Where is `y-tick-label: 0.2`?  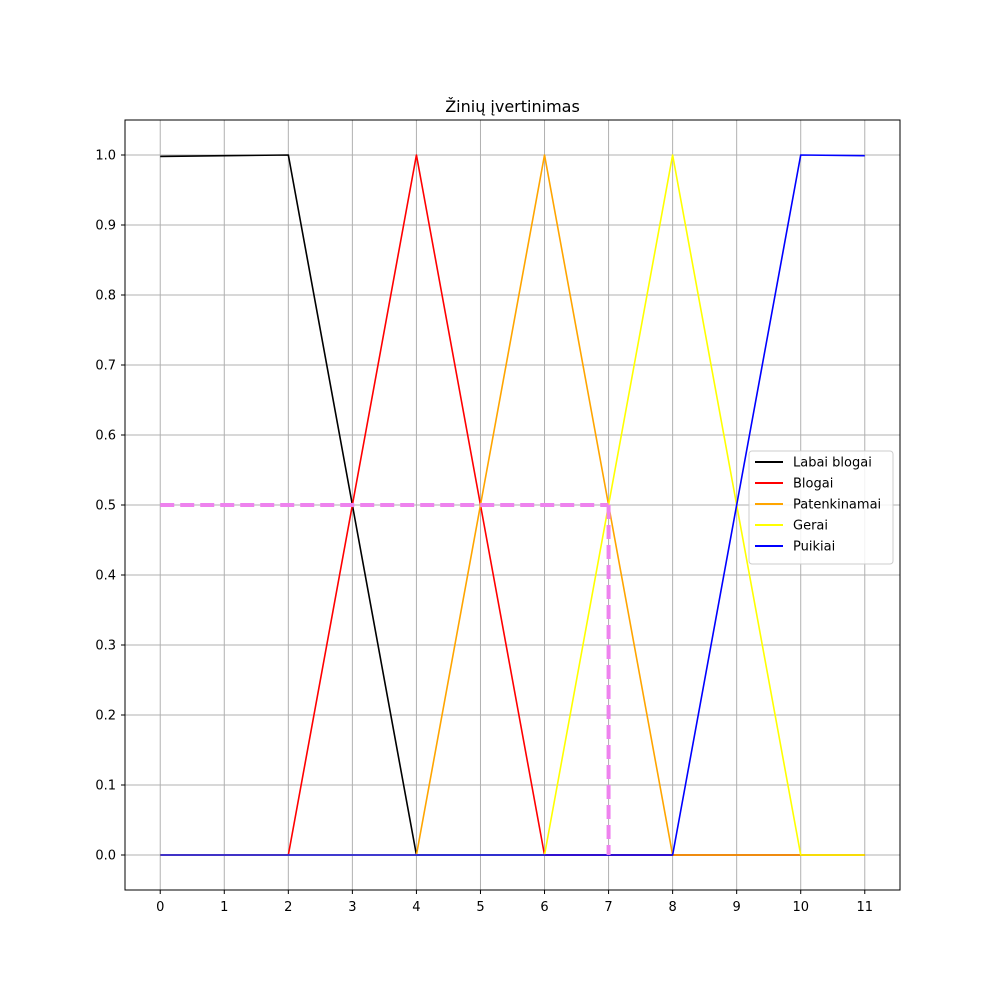 y-tick-label: 0.2 is located at coordinates (105, 716).